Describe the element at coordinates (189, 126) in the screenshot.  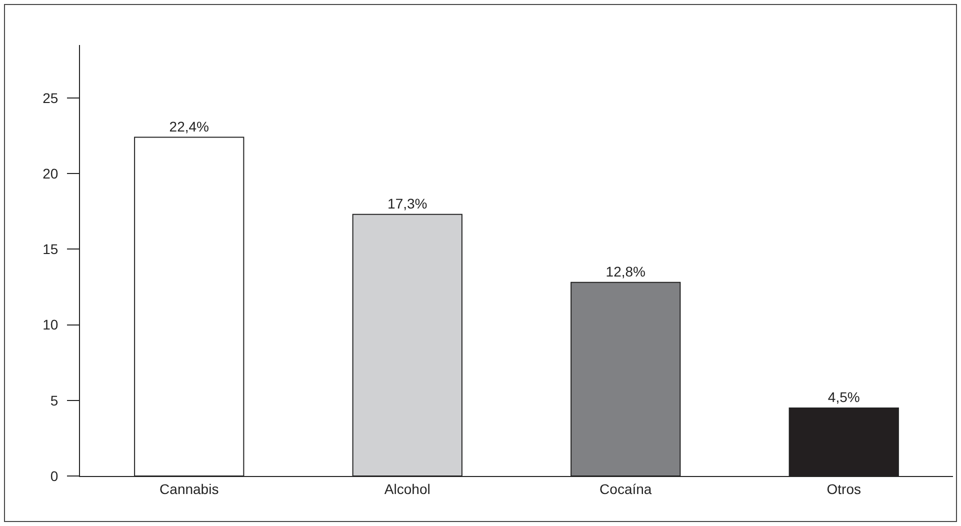
I see `data-label: 22,4%` at that location.